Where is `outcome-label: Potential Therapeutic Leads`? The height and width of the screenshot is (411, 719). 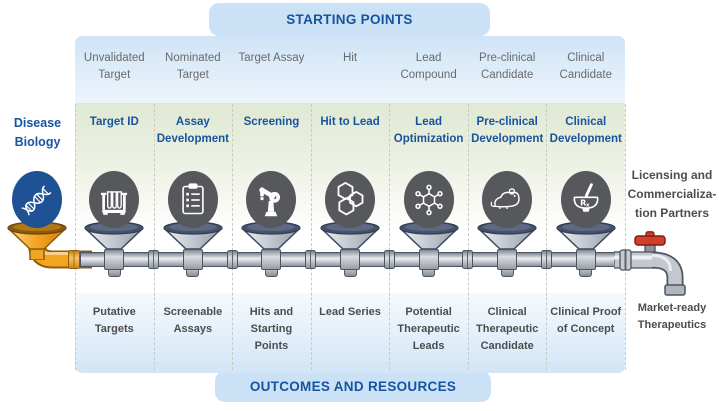 outcome-label: Potential Therapeutic Leads is located at coordinates (428, 329).